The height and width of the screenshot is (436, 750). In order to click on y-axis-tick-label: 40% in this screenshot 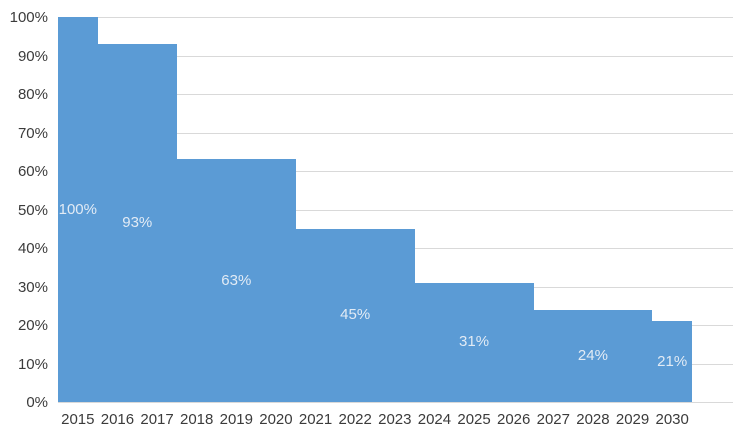, I will do `click(32, 248)`.